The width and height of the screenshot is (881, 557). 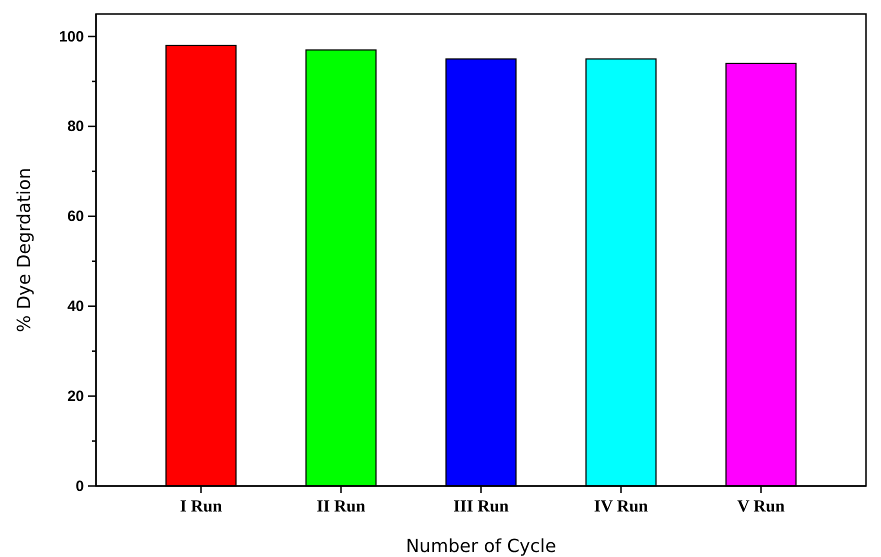 What do you see at coordinates (80, 486) in the screenshot?
I see `y-tick-label: 0` at bounding box center [80, 486].